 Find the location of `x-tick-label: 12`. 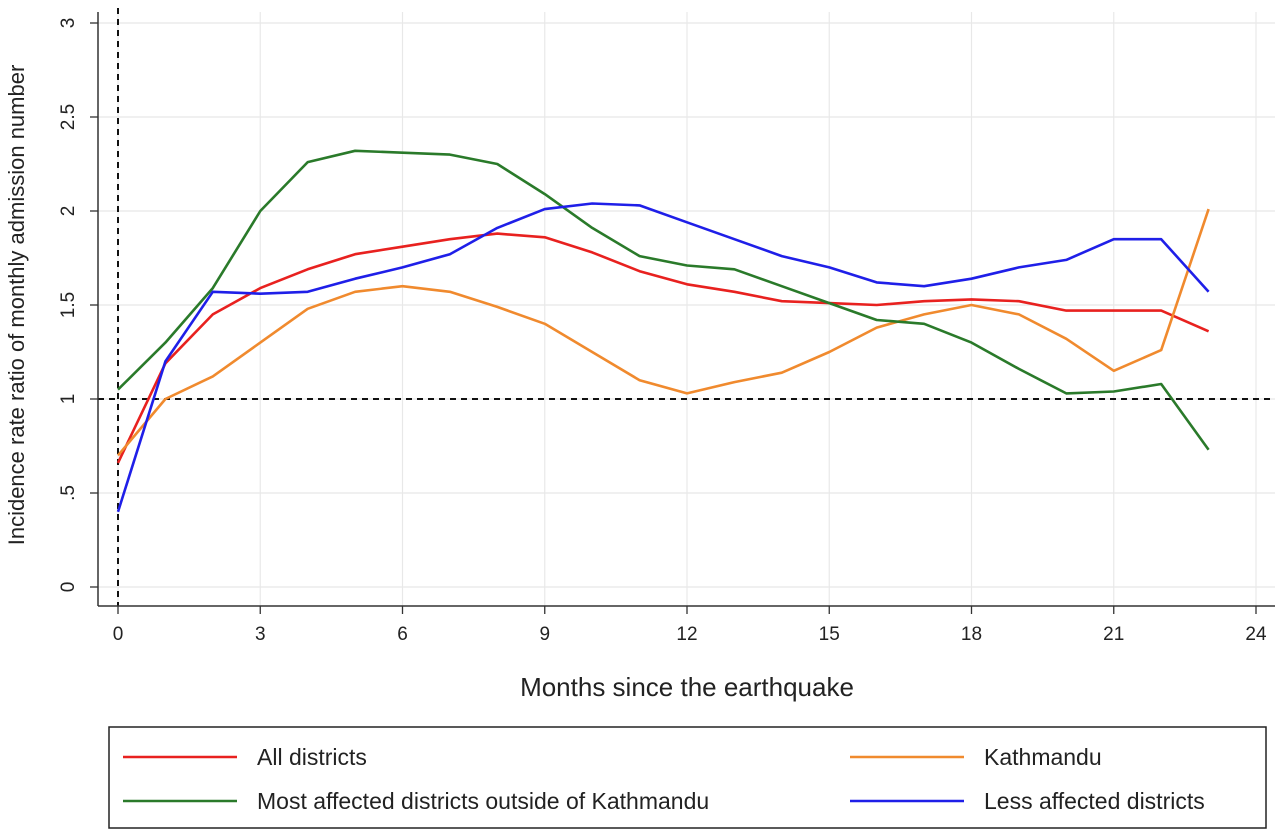

x-tick-label: 12 is located at coordinates (686, 634).